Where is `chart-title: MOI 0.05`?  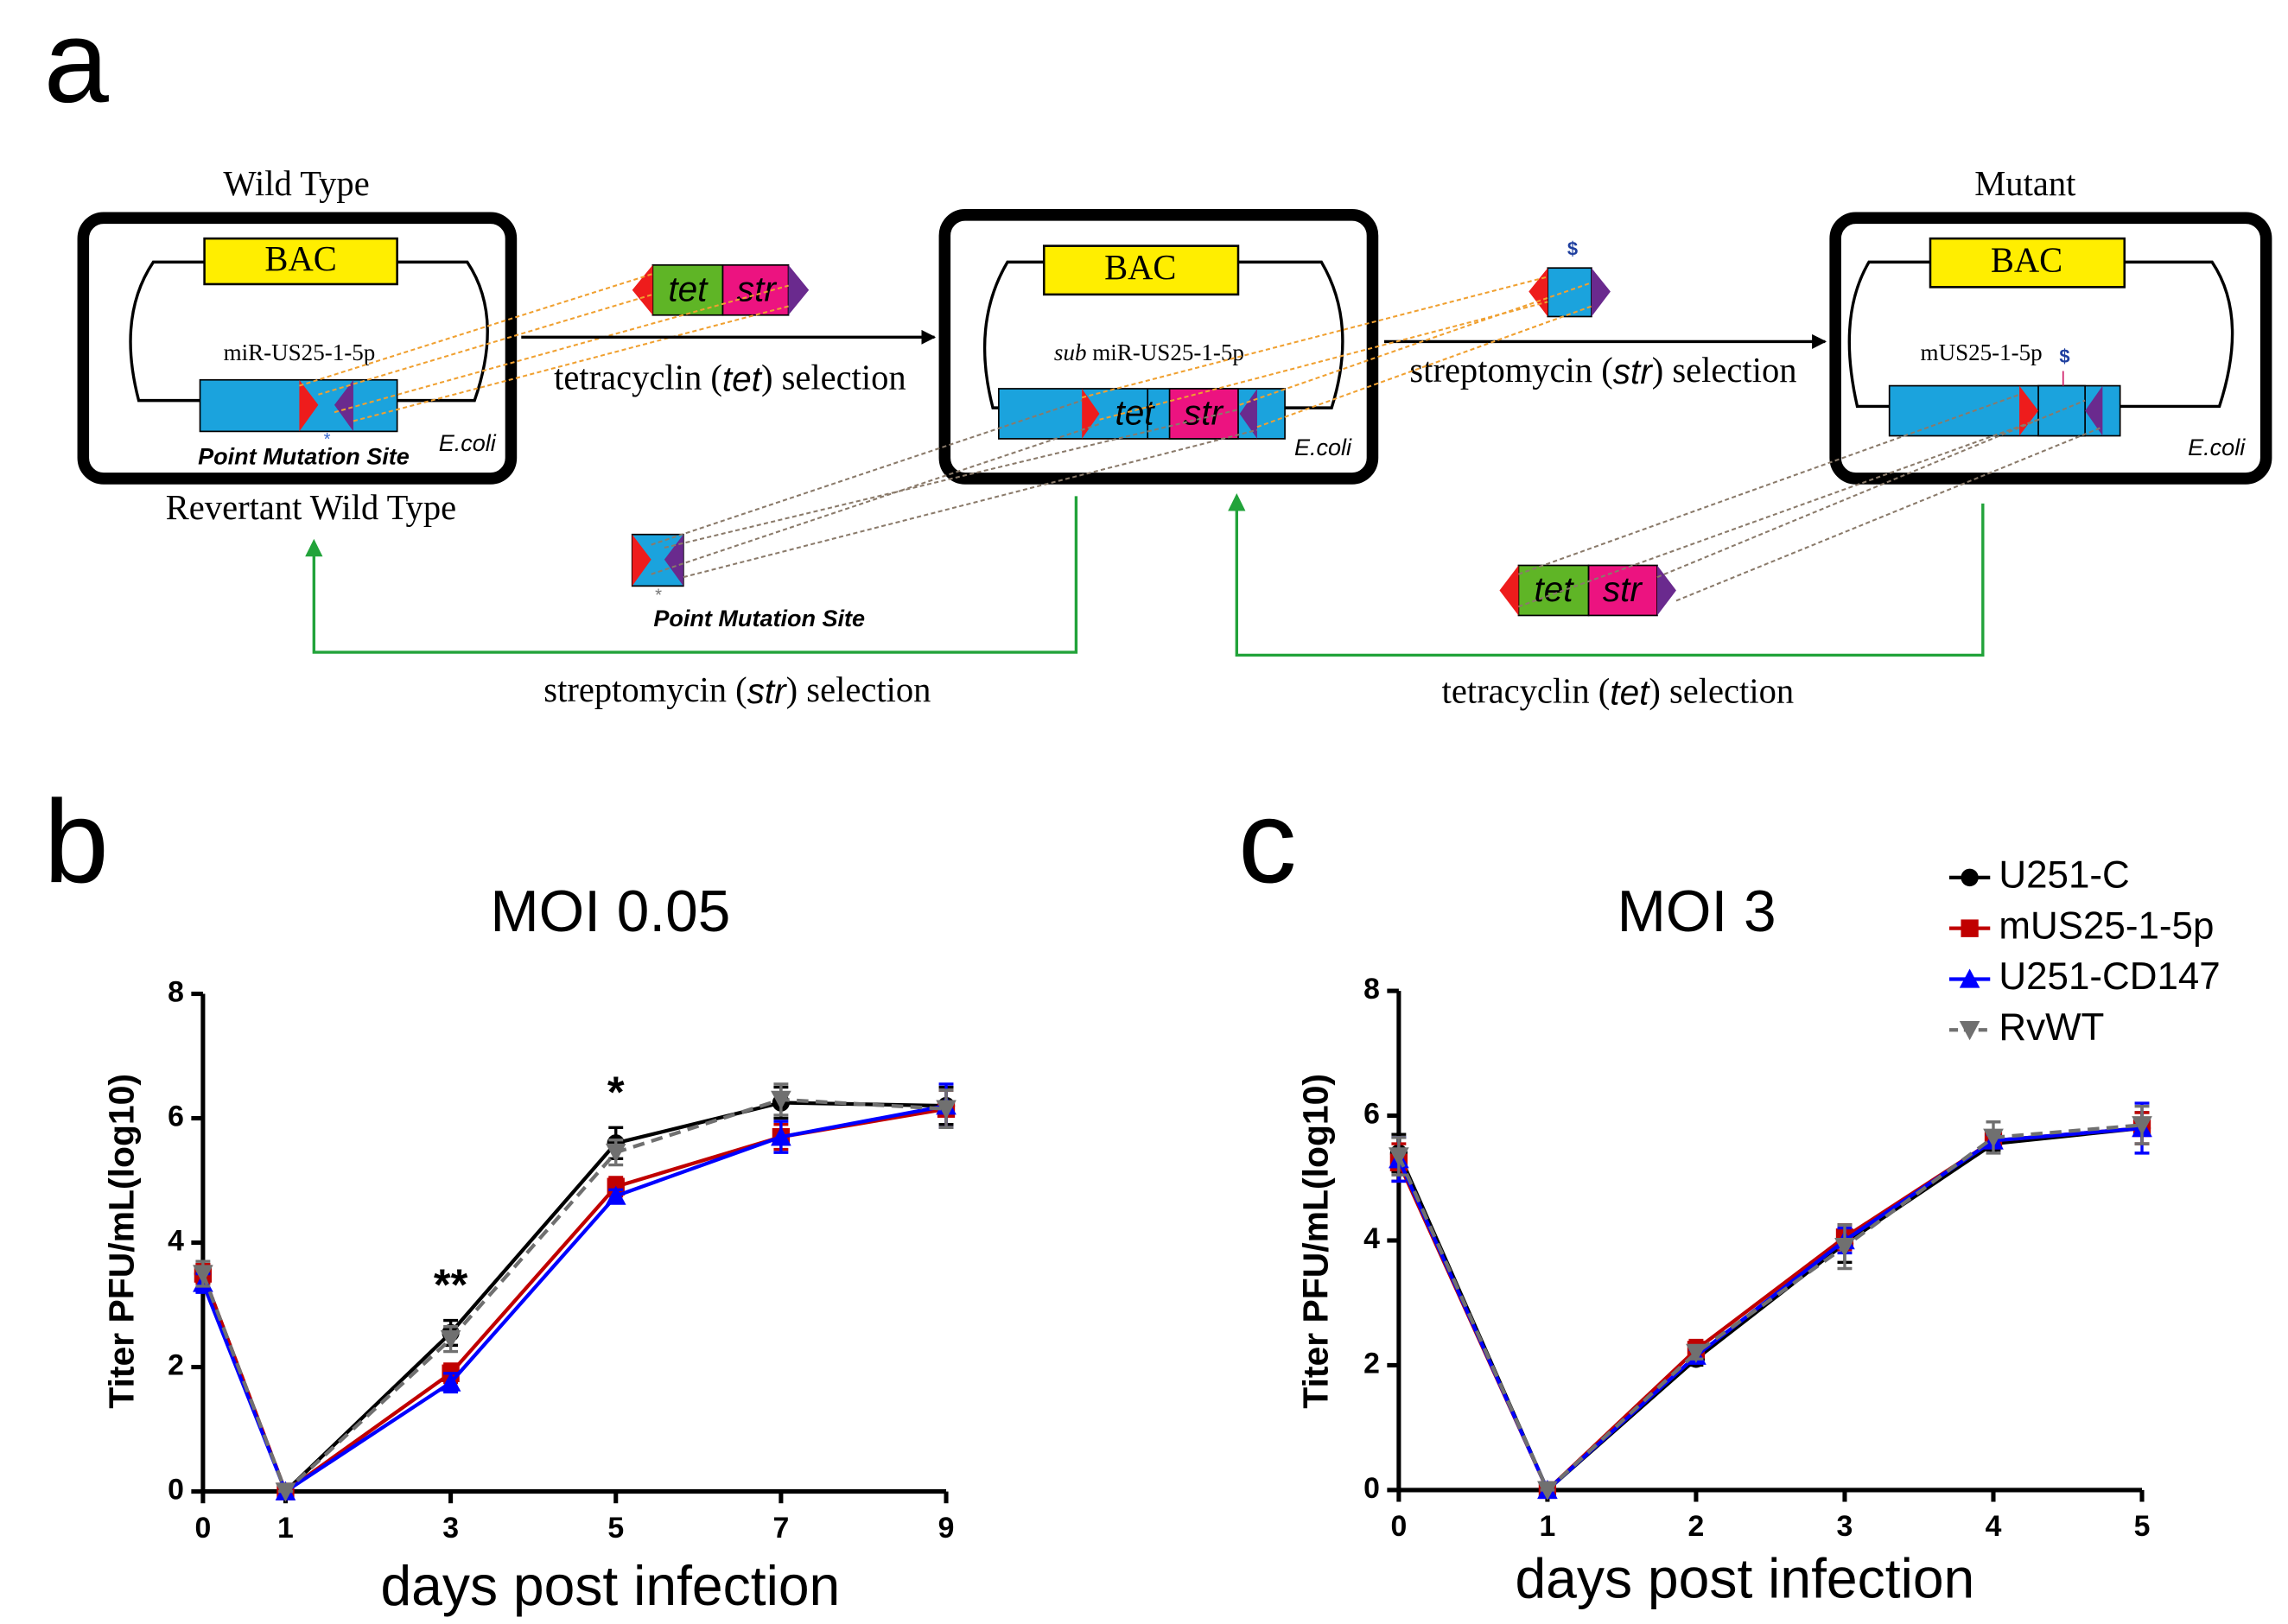
chart-title: MOI 0.05 is located at coordinates (610, 911).